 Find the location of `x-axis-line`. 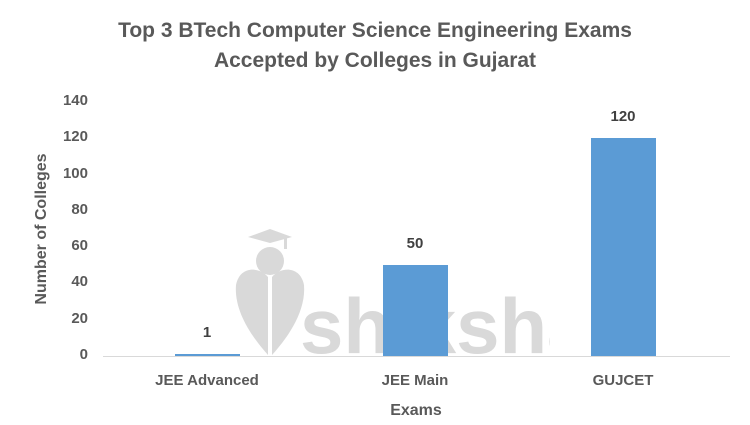

x-axis-line is located at coordinates (416, 356).